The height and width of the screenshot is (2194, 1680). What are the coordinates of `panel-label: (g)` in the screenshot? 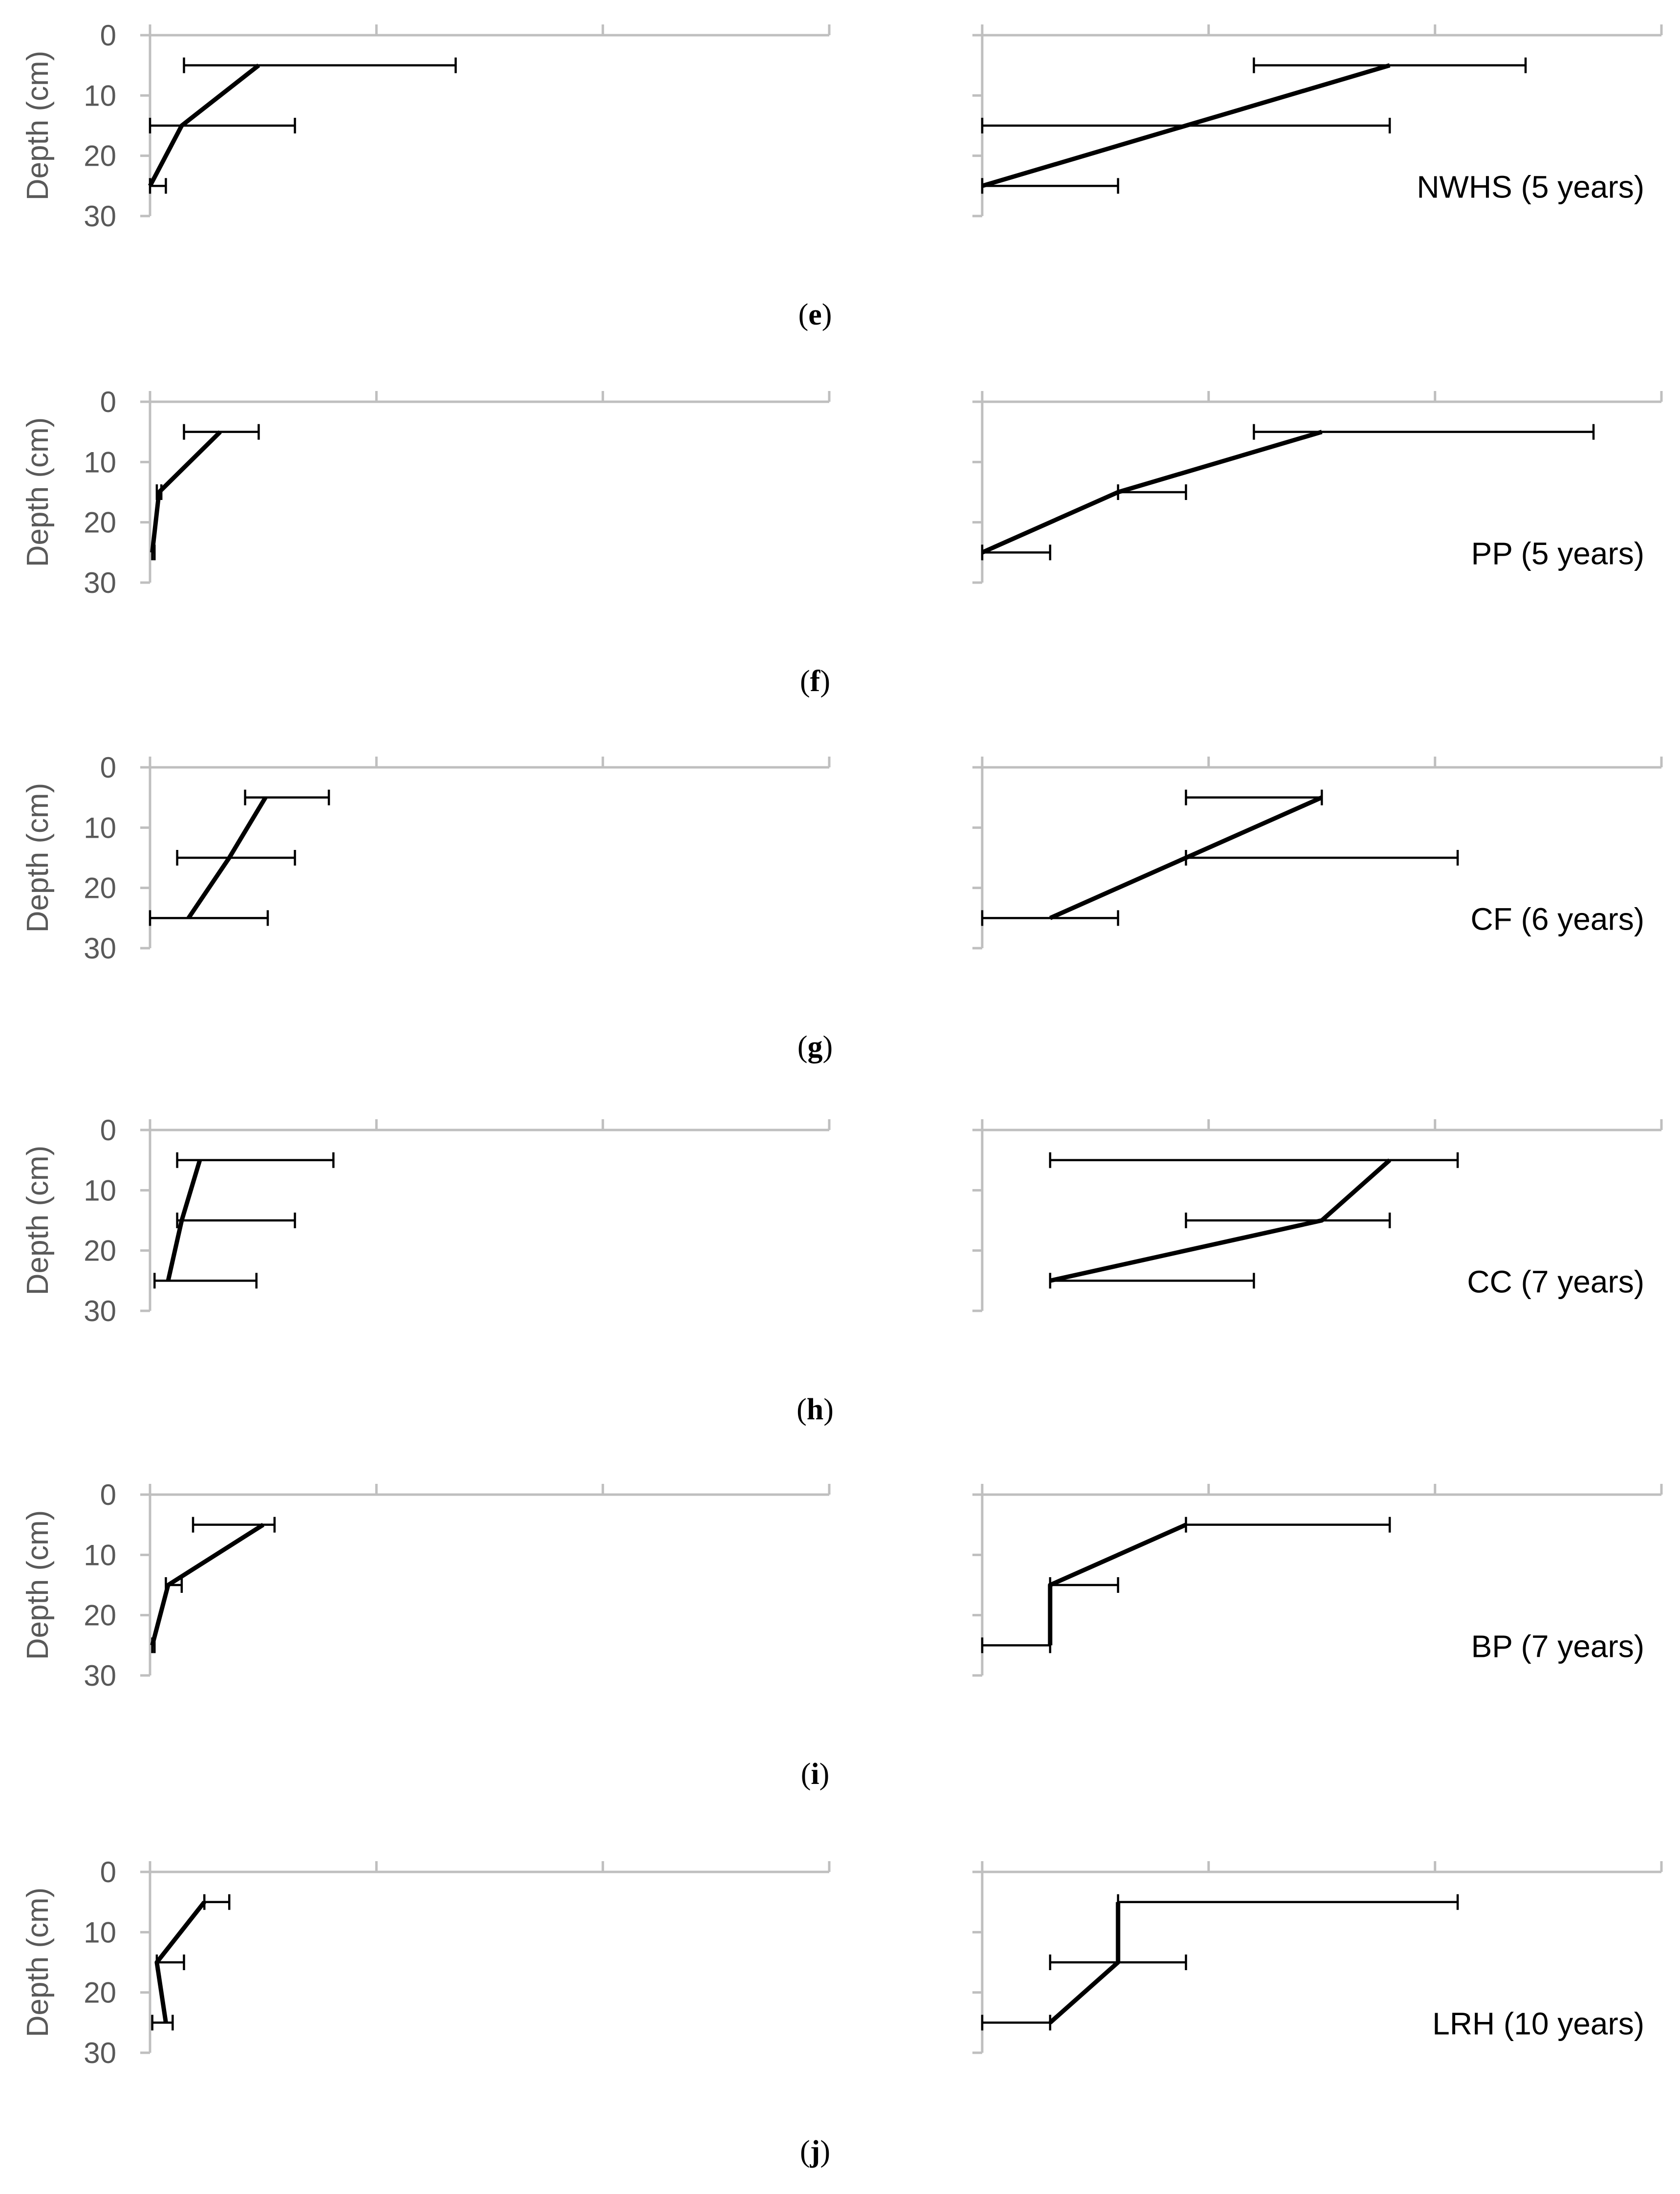 It's located at (815, 1047).